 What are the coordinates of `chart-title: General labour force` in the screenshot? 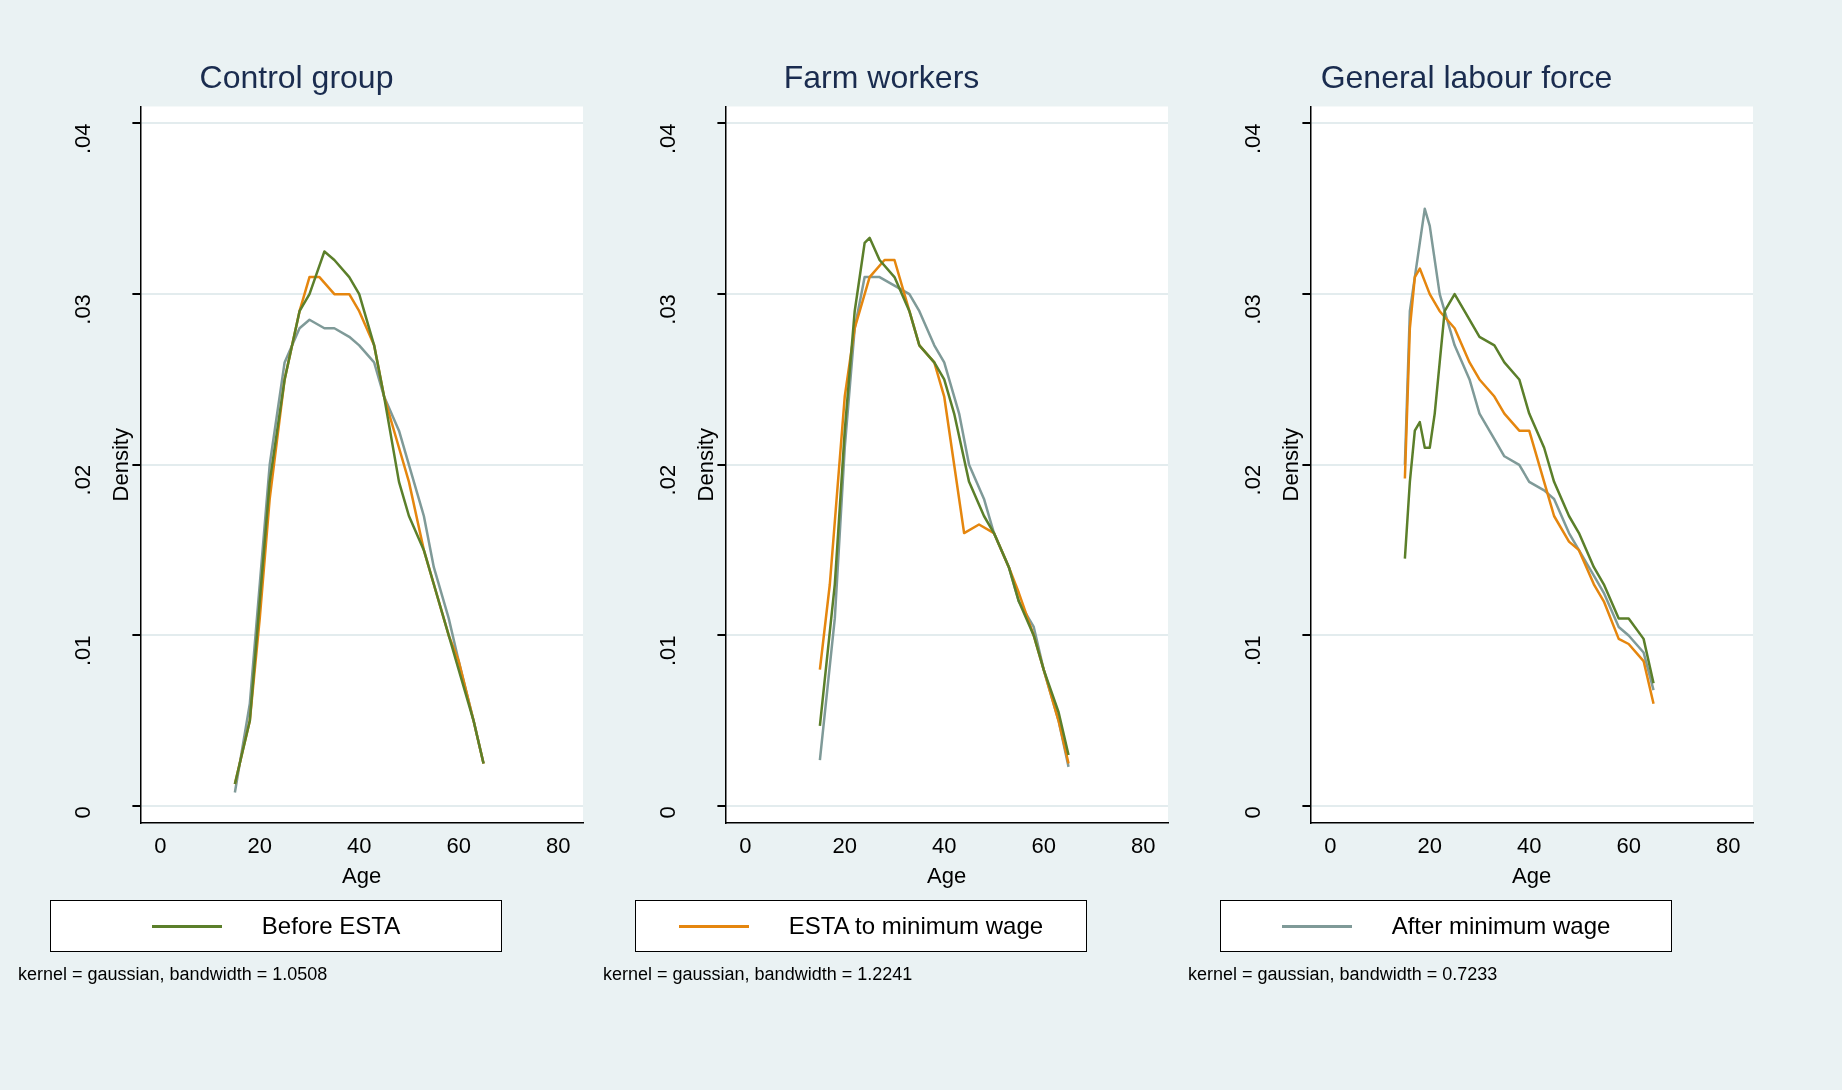 It's located at (1466, 77).